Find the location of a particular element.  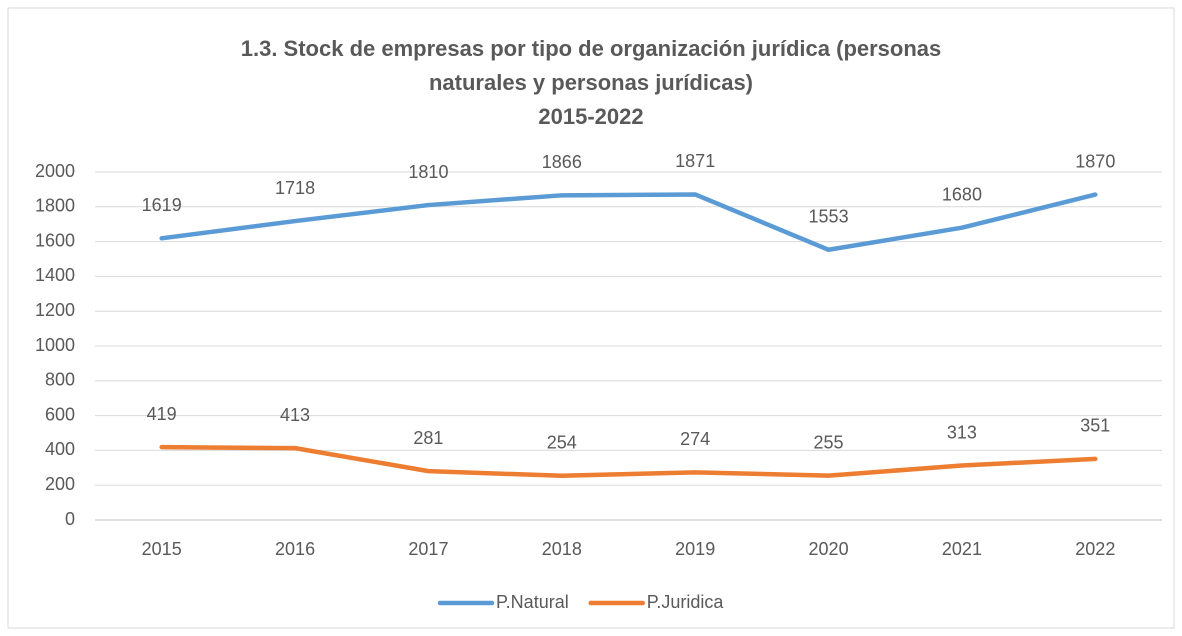

data-label: 1866 is located at coordinates (562, 162).